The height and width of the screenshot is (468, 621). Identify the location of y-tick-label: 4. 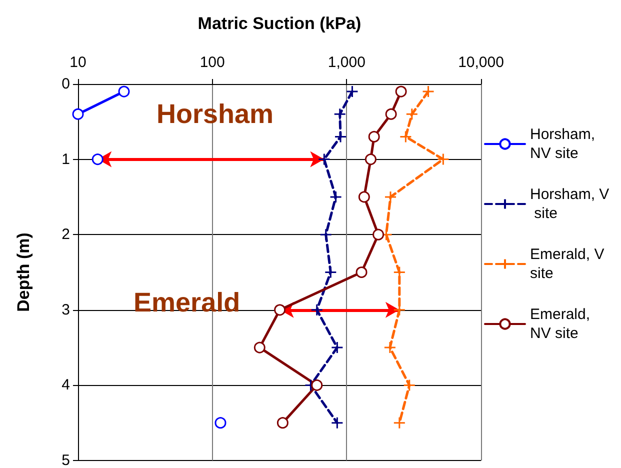
(66, 385).